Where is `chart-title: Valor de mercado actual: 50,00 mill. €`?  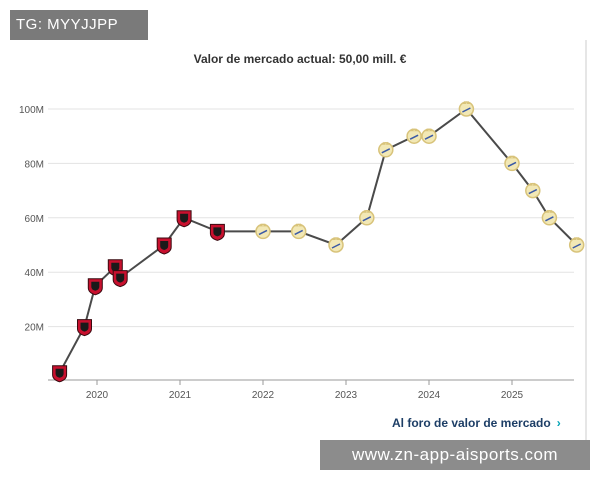
chart-title: Valor de mercado actual: 50,00 mill. € is located at coordinates (300, 59).